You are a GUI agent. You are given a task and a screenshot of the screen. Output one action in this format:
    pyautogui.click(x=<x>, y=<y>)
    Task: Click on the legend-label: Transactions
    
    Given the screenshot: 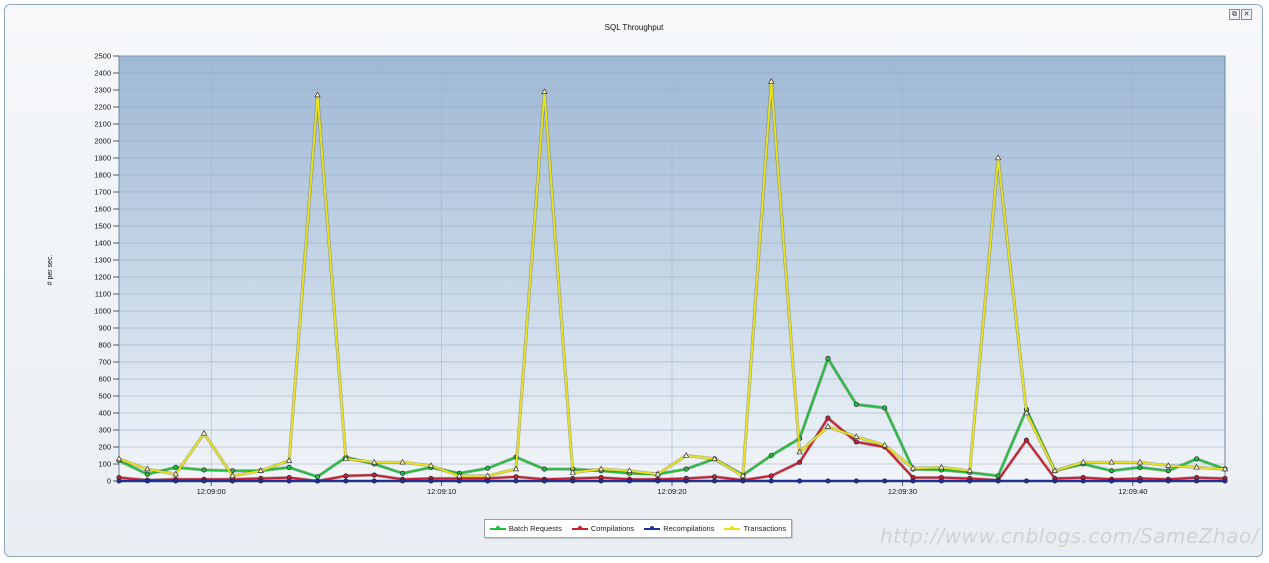 What is the action you would take?
    pyautogui.click(x=765, y=528)
    